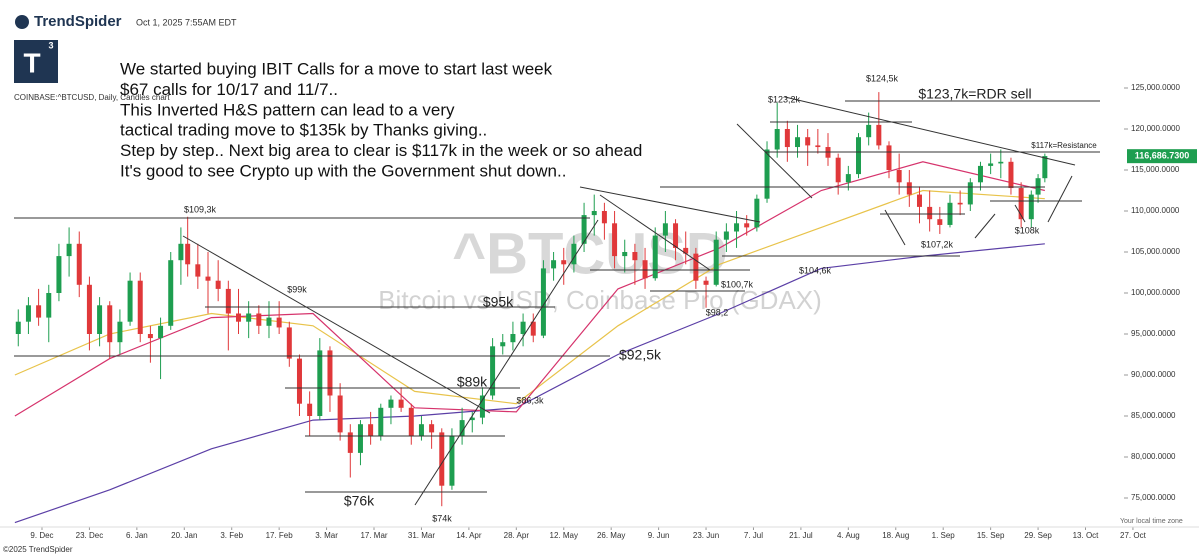  Describe the element at coordinates (1133, 535) in the screenshot. I see `x-tick-label: 27. Oct` at that location.